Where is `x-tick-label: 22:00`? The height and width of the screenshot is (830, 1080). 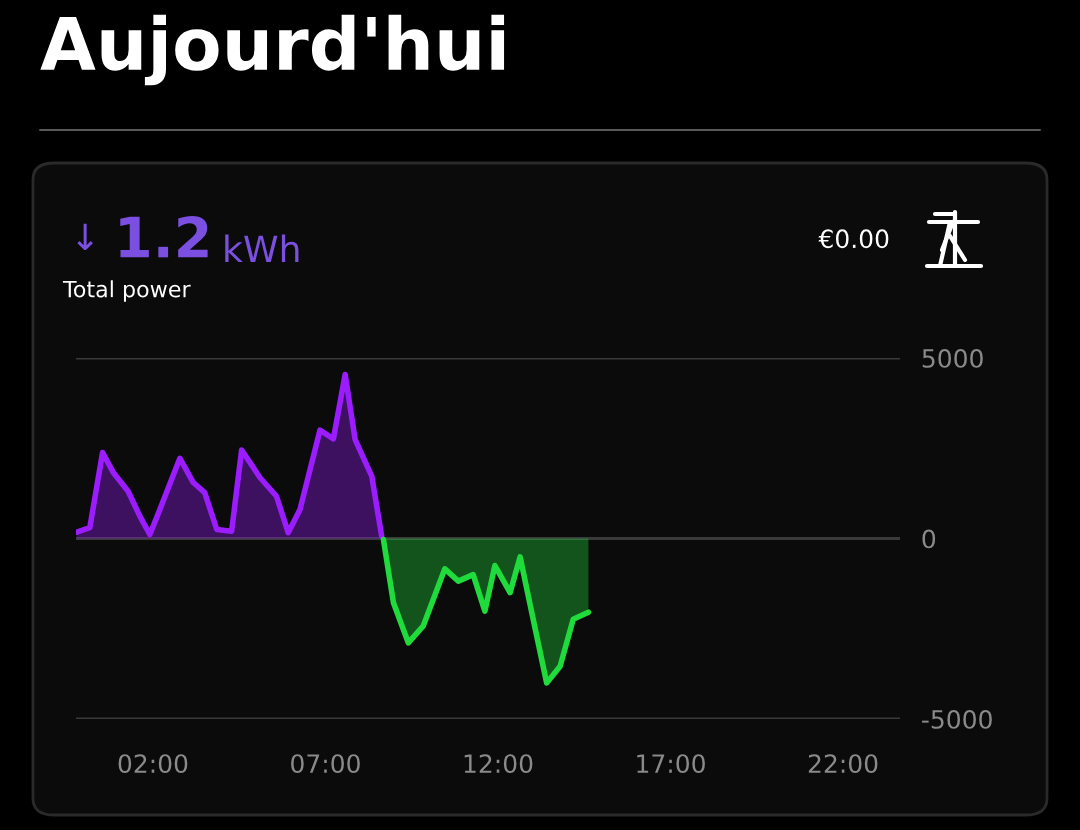
x-tick-label: 22:00 is located at coordinates (843, 764).